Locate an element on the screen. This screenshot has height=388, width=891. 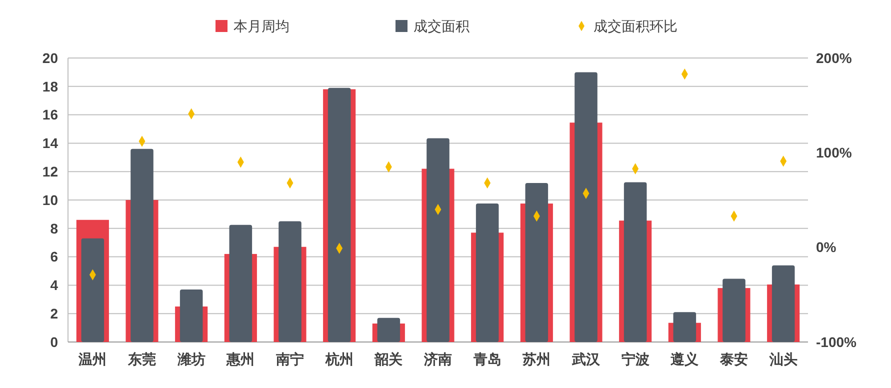
legend-label: 成交面积环比 is located at coordinates (636, 26).